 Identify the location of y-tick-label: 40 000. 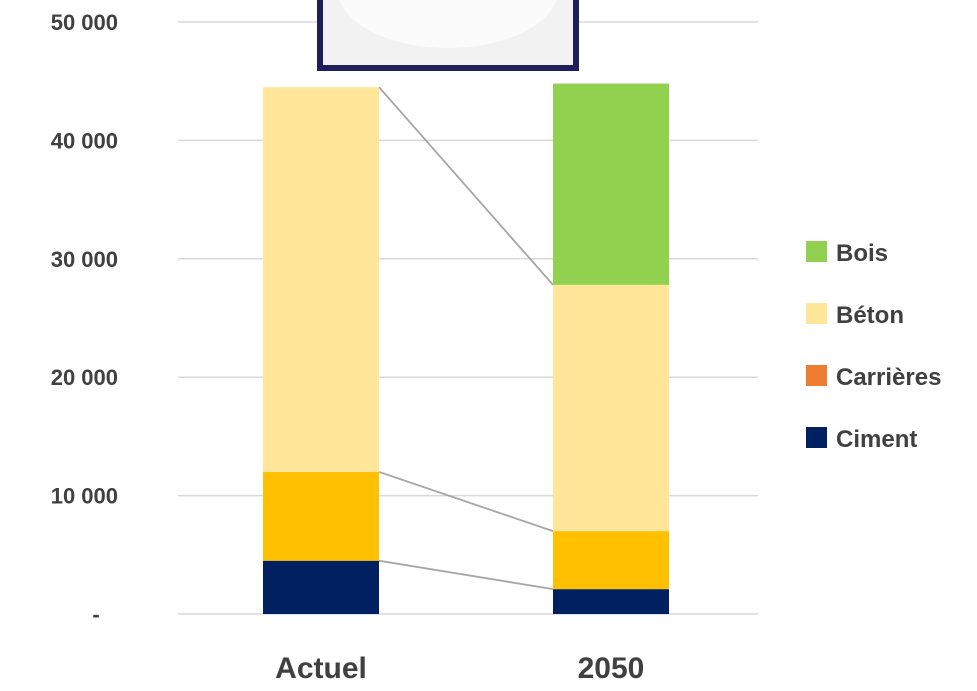
(84, 140).